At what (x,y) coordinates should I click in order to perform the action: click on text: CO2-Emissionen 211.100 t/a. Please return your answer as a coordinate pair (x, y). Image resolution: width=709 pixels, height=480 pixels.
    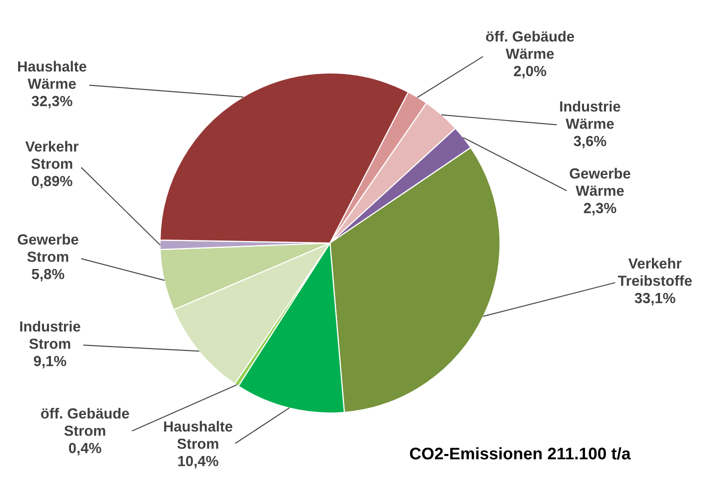
    Looking at the image, I should click on (520, 453).